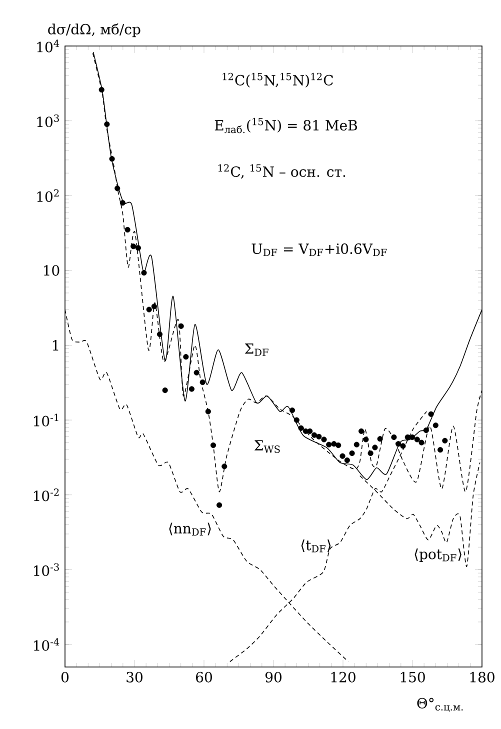 The image size is (501, 729). I want to click on series-label: ⟨t$_{DF}$⟩, so click(316, 545).